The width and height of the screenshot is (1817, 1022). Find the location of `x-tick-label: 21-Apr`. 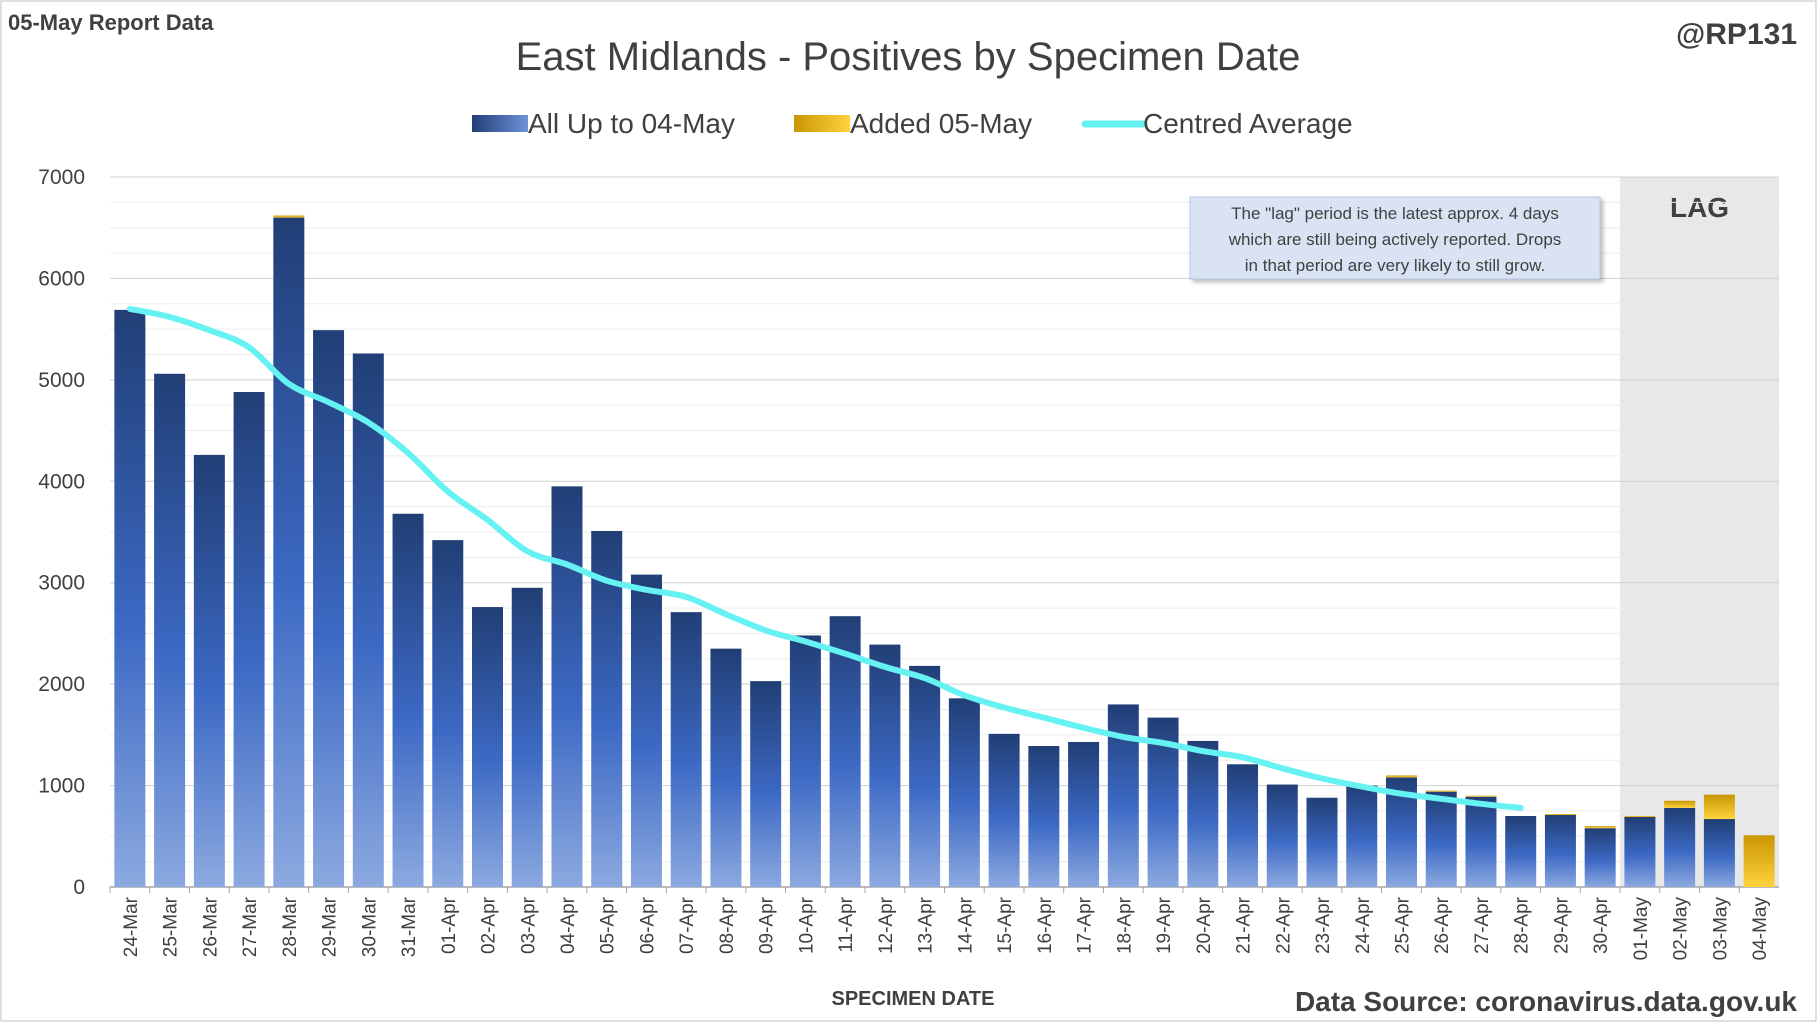

x-tick-label: 21-Apr is located at coordinates (1244, 925).